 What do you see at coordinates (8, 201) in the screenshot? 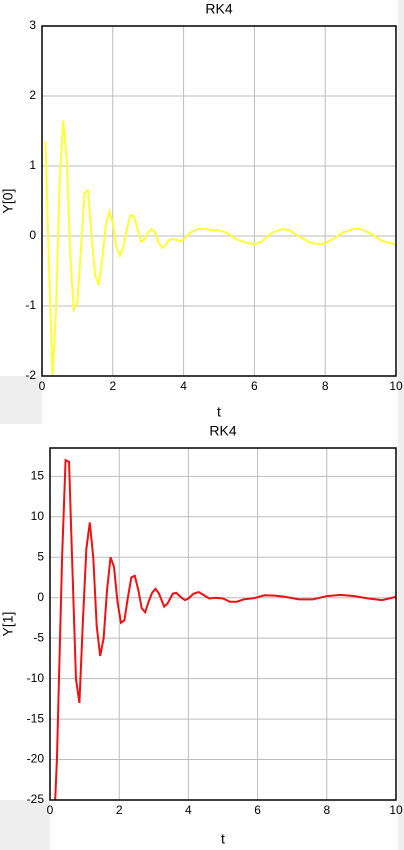
I see `y-axis-label: Y[0]` at bounding box center [8, 201].